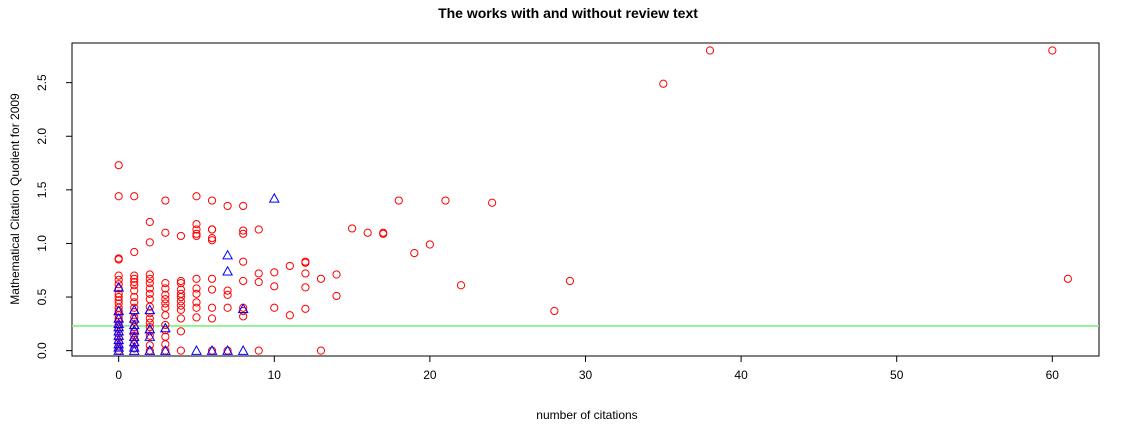  What do you see at coordinates (1053, 375) in the screenshot?
I see `x-tick-label: 60` at bounding box center [1053, 375].